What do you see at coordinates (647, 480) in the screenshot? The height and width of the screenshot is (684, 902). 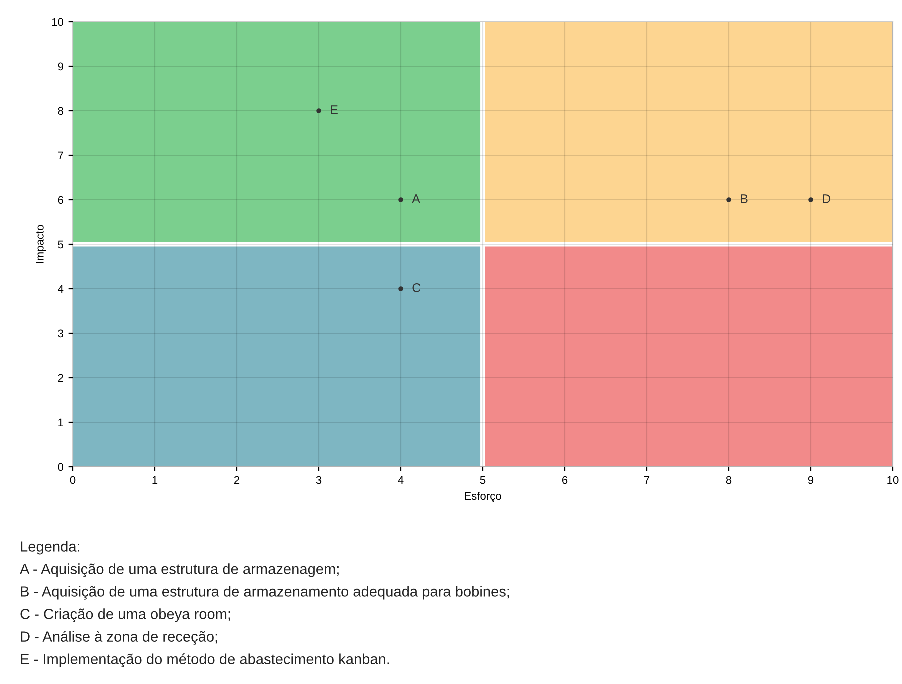 I see `x-tick-label: 7` at bounding box center [647, 480].